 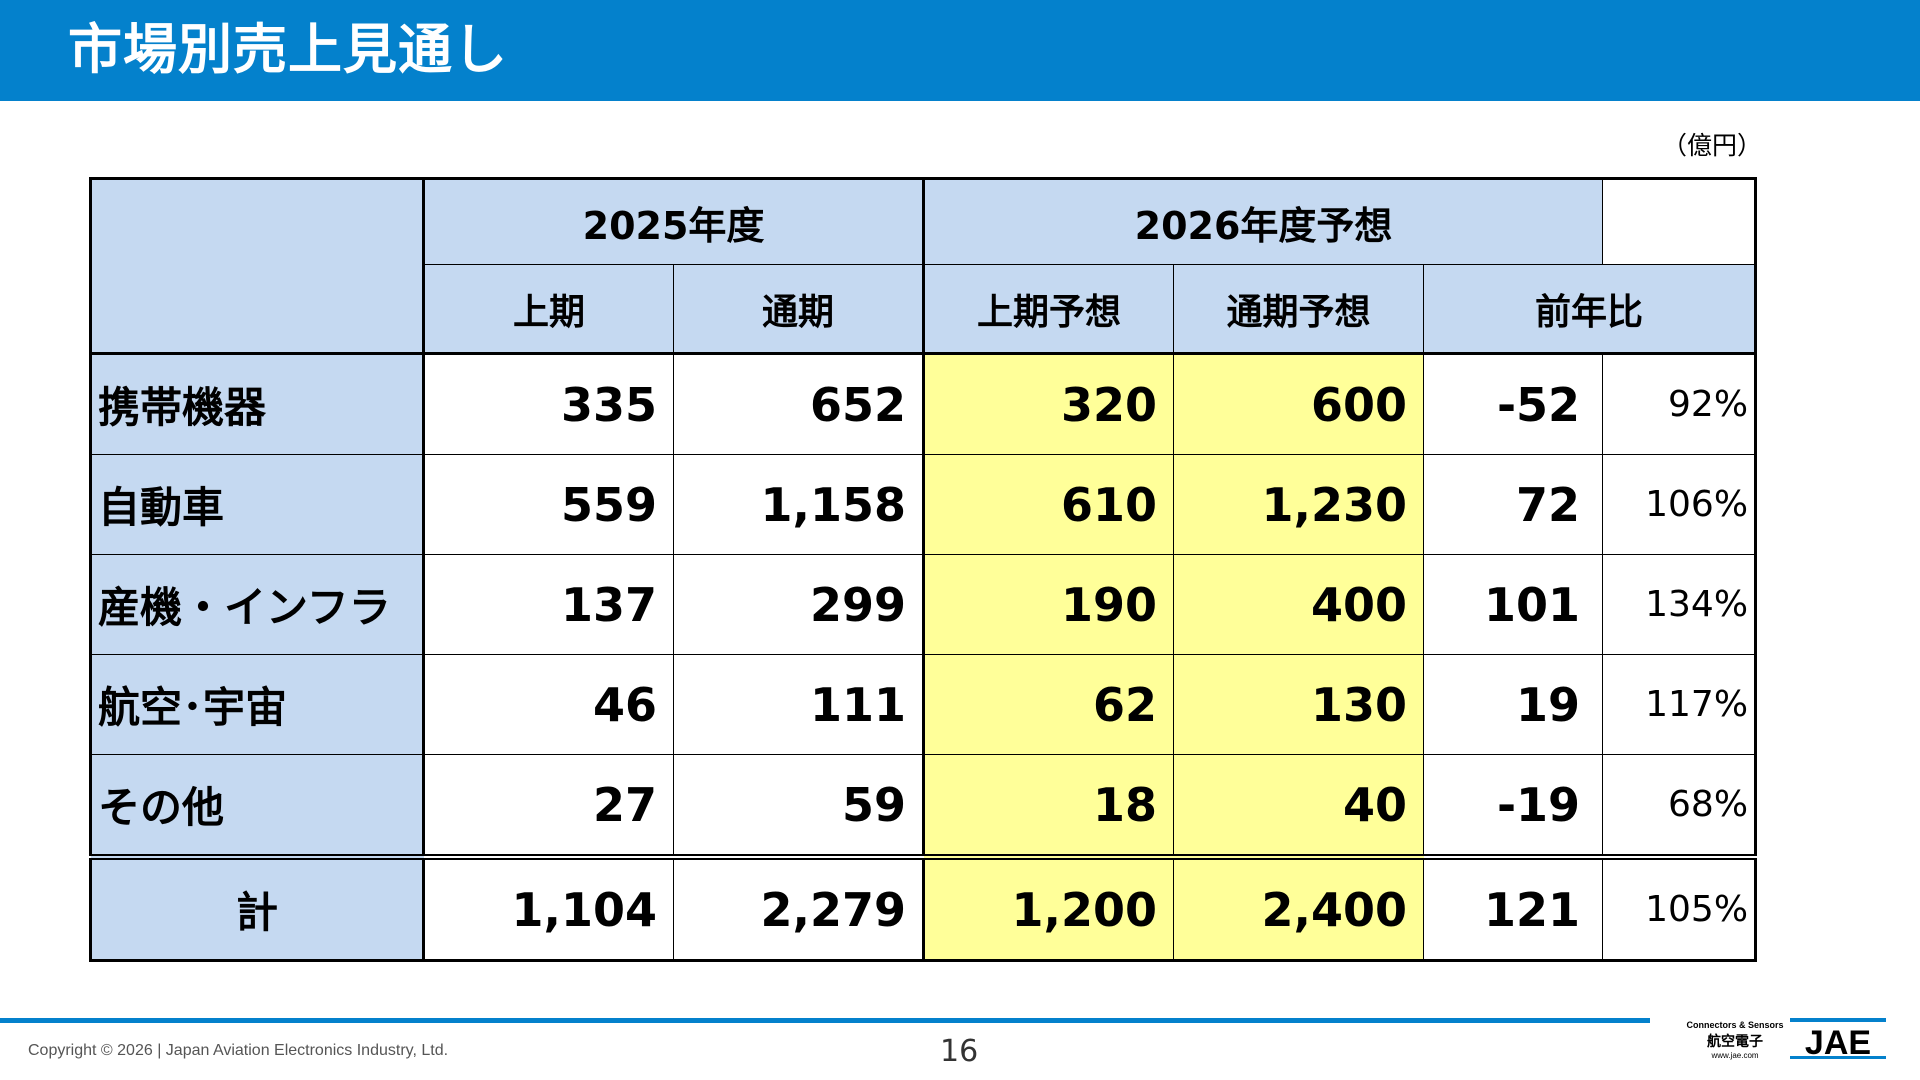 What do you see at coordinates (1735, 1025) in the screenshot?
I see `logo-tagline: Connectors & Sensors` at bounding box center [1735, 1025].